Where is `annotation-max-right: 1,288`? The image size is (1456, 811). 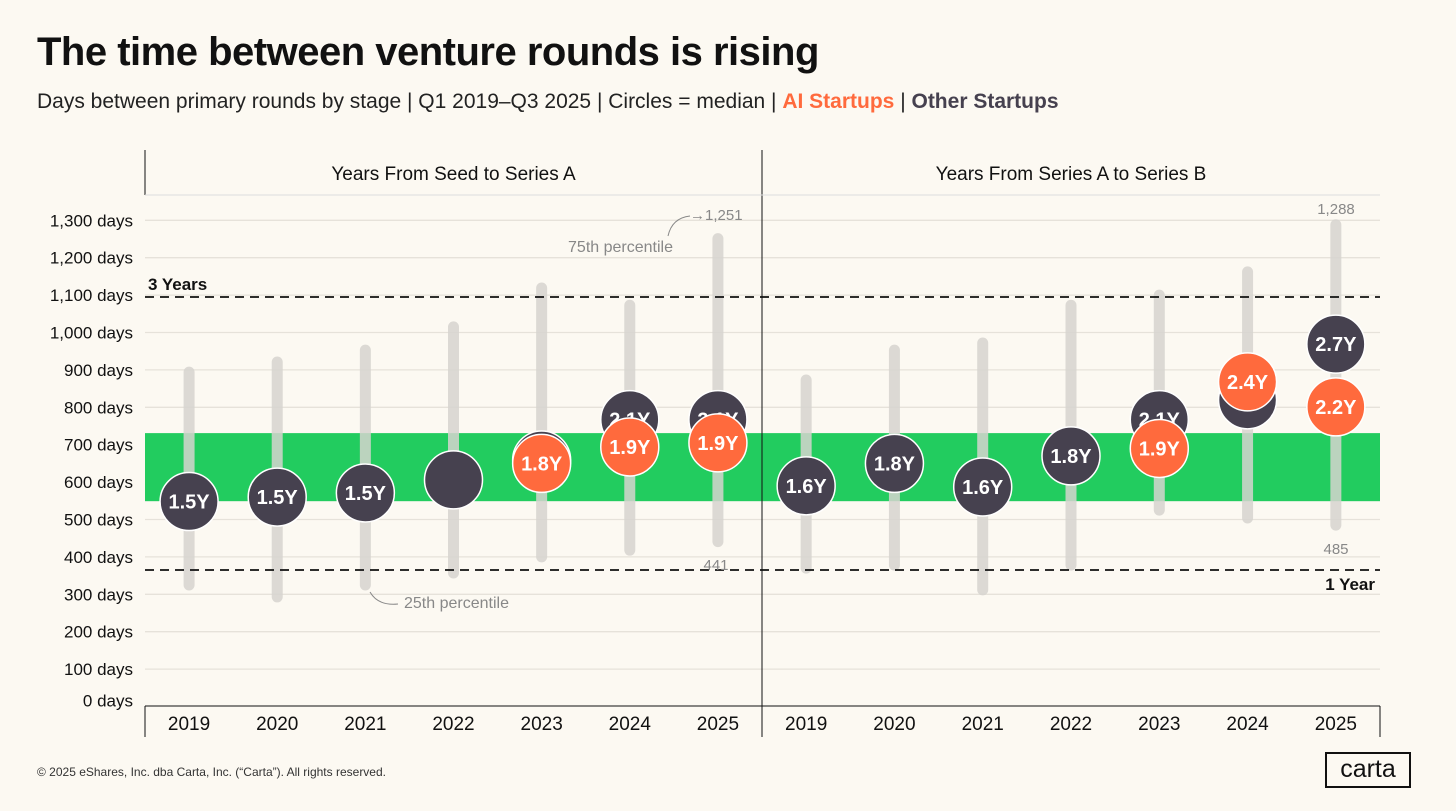
annotation-max-right: 1,288 is located at coordinates (1336, 209).